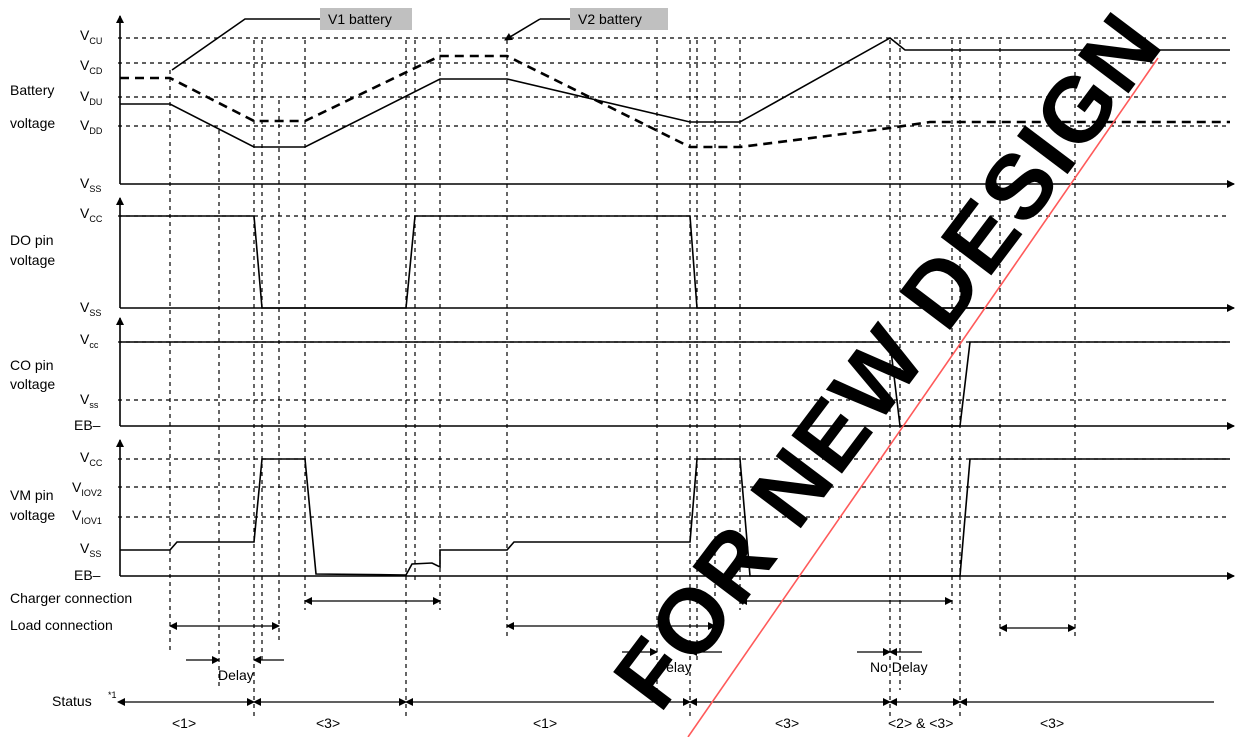  What do you see at coordinates (89, 400) in the screenshot?
I see `co-level-vss: Vss` at bounding box center [89, 400].